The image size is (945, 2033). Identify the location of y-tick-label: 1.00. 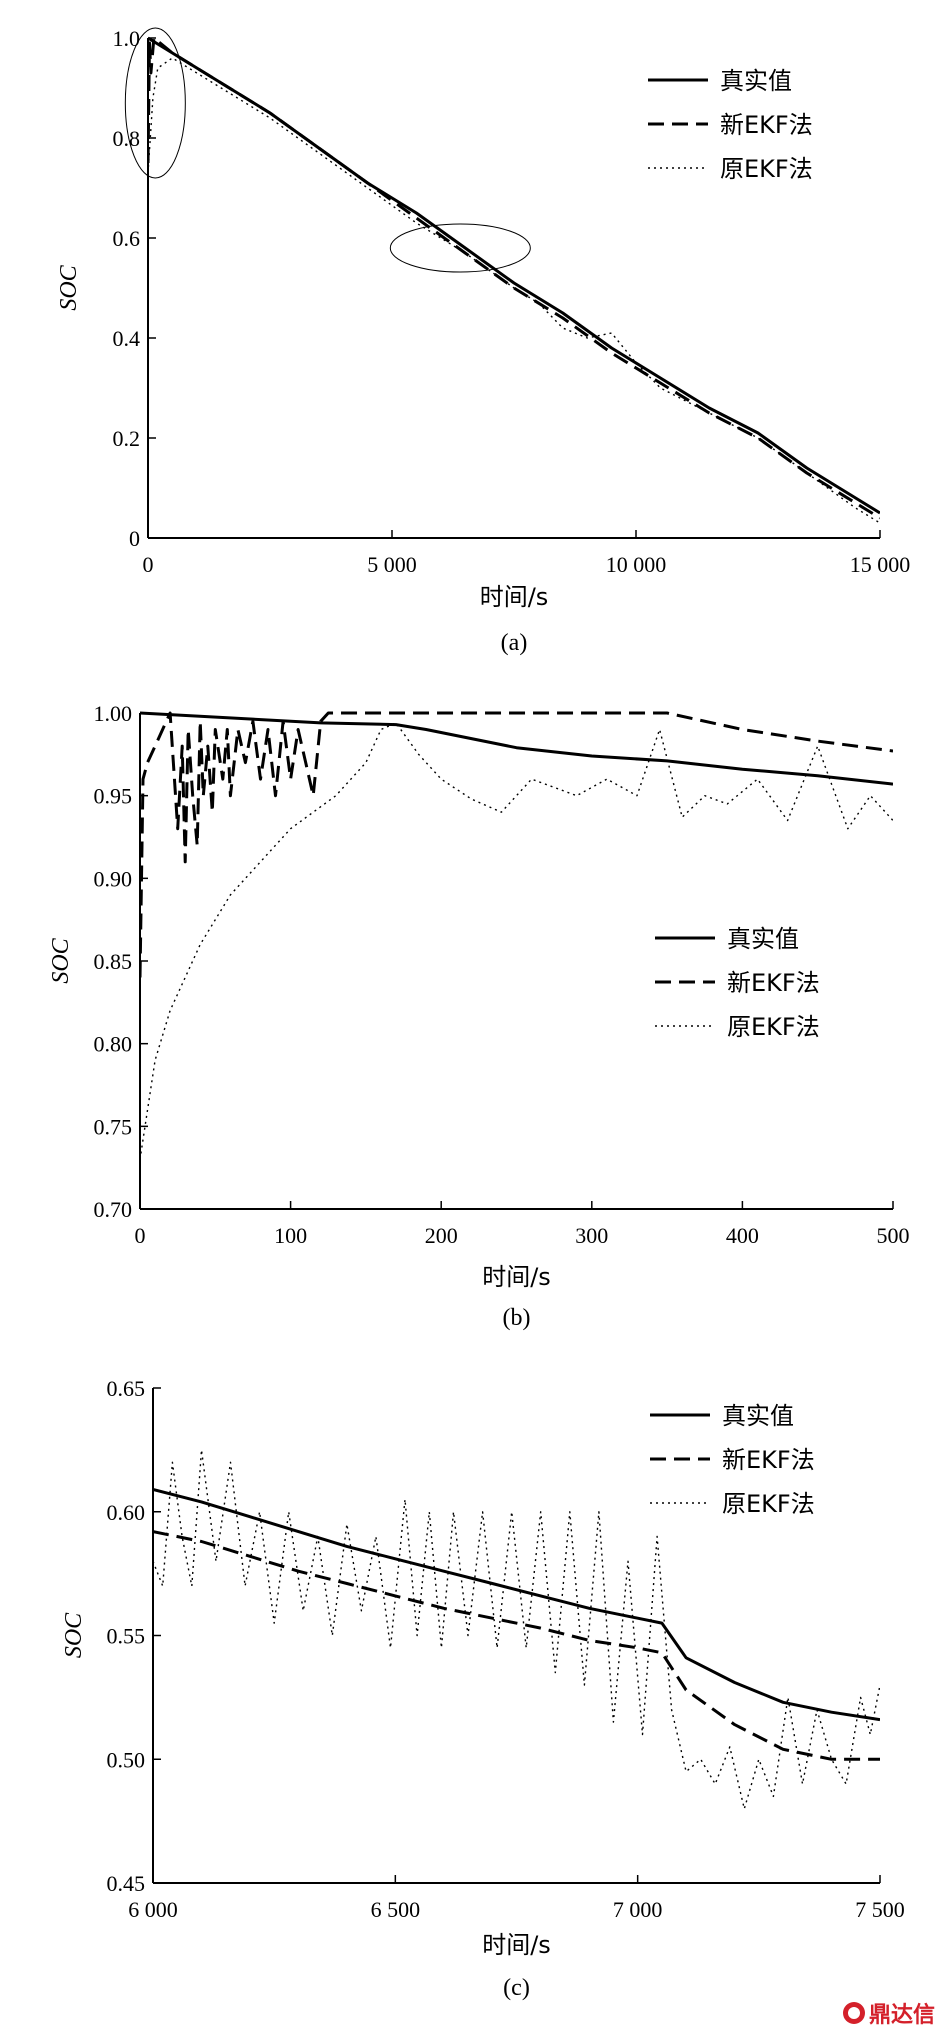
(113, 713).